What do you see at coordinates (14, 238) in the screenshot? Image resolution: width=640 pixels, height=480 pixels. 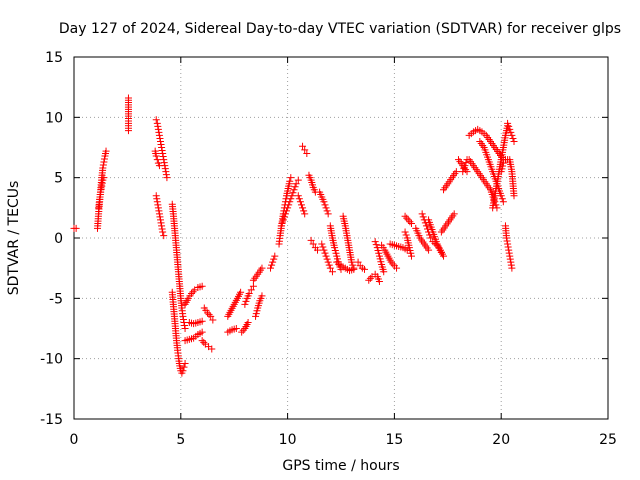 I see `y-axis-label: SDTVAR / TECUs` at bounding box center [14, 238].